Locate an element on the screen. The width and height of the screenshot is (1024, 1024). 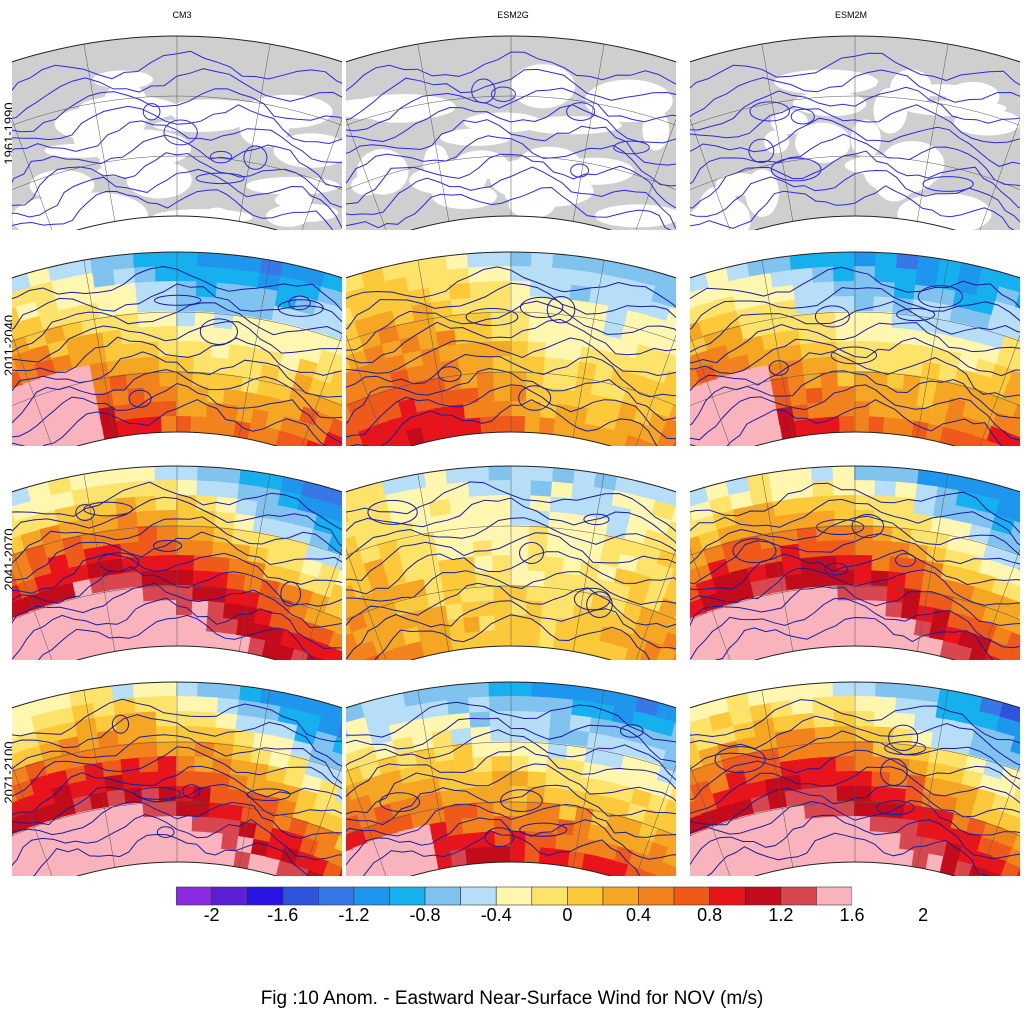
colorbar-tick-label: -0.4 is located at coordinates (496, 915).